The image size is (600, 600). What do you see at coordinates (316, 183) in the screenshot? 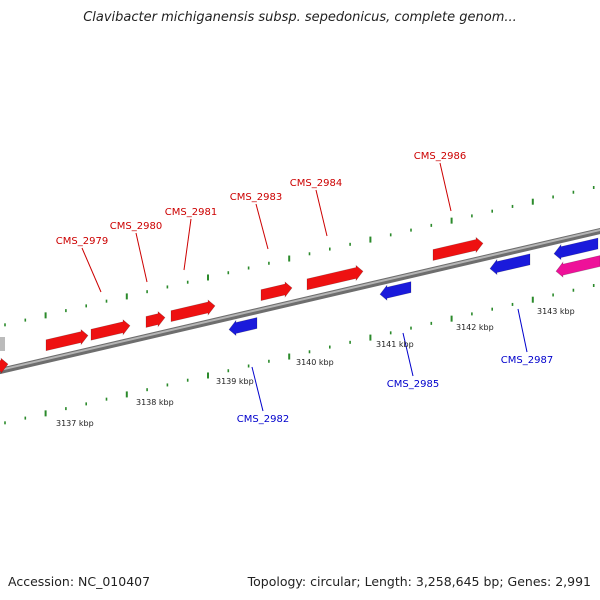
I see `forward-gene-label: CMS_2984` at bounding box center [316, 183].